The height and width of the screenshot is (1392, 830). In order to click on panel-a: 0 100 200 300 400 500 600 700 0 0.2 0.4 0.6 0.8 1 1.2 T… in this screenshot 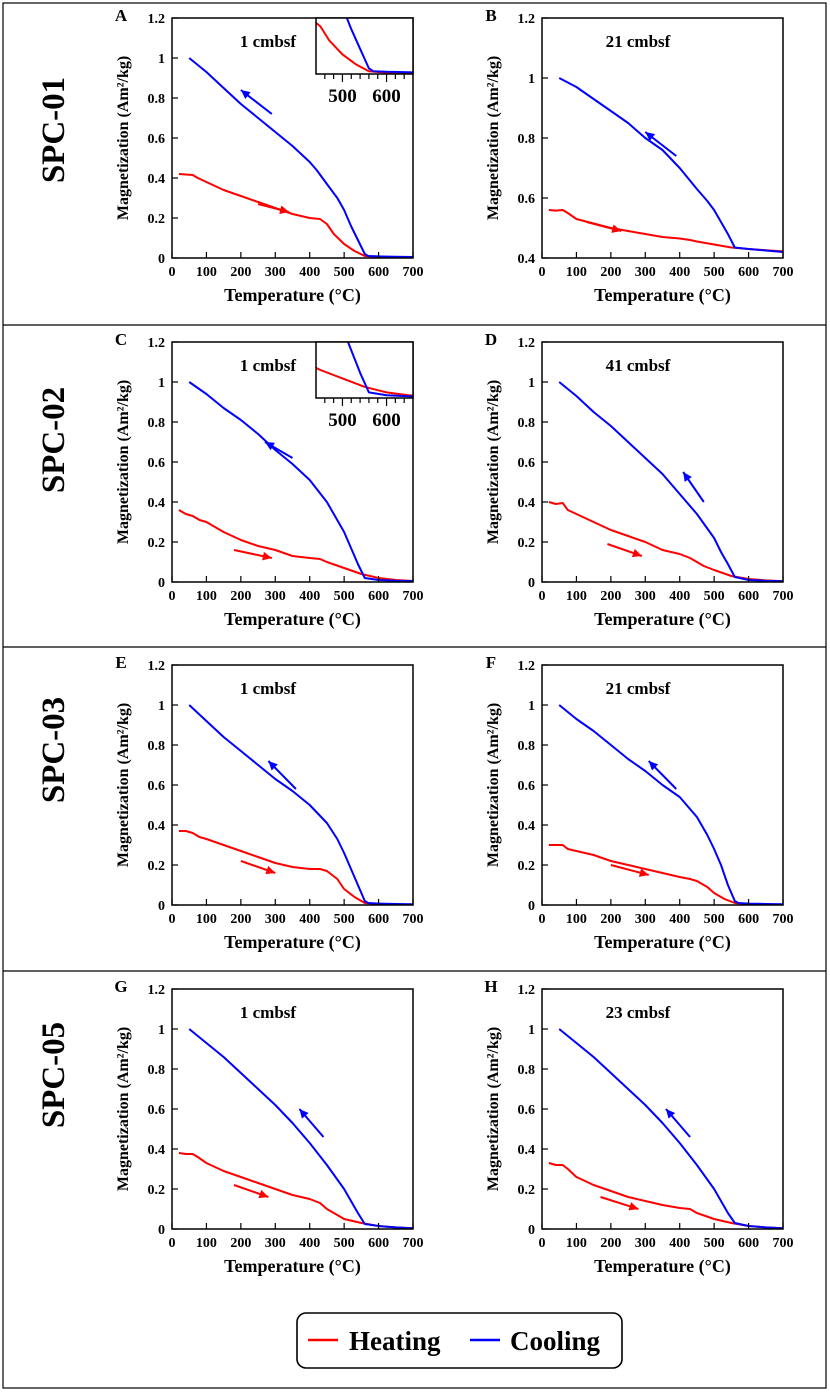, I will do `click(269, 156)`.